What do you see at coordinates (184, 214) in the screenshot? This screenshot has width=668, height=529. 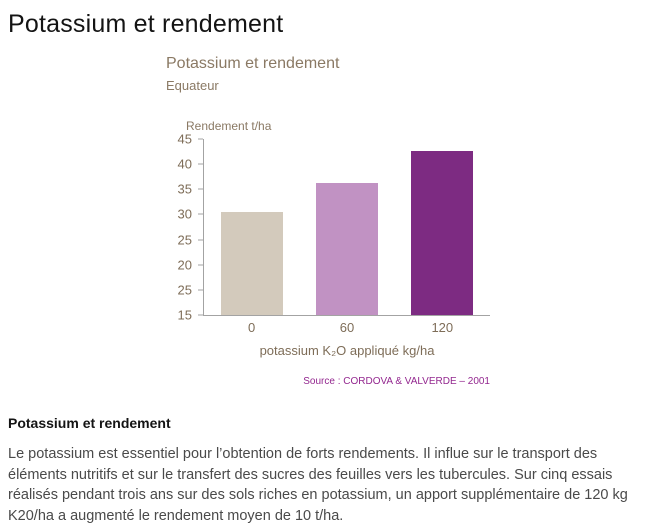 I see `y-tick-label: 30` at bounding box center [184, 214].